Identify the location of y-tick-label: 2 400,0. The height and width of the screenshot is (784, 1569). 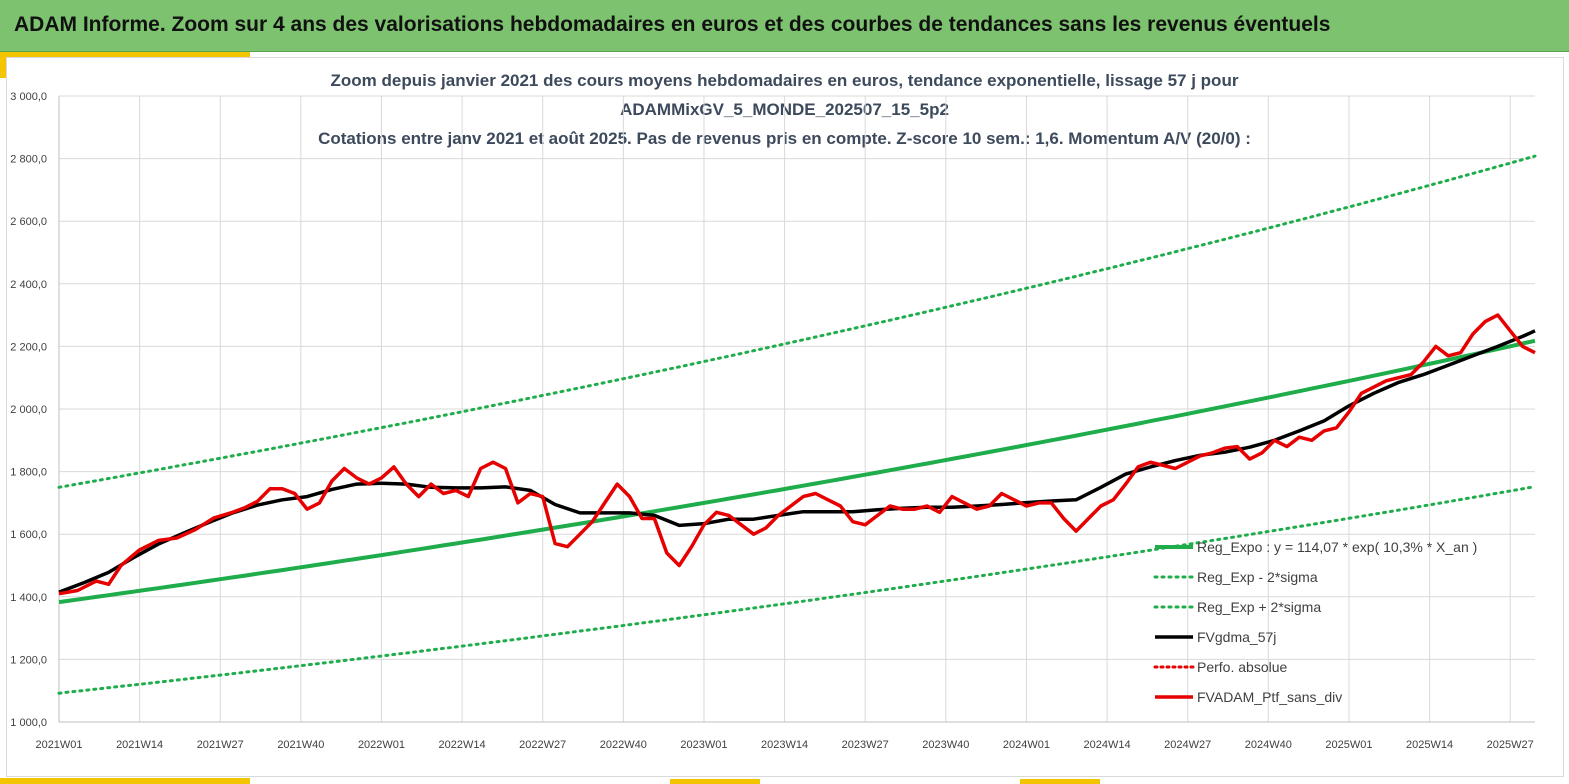
(28, 285).